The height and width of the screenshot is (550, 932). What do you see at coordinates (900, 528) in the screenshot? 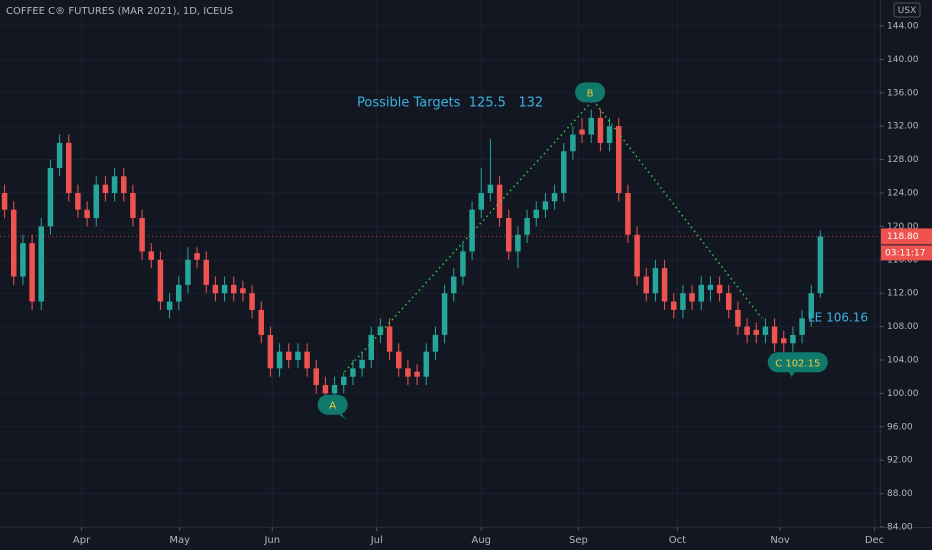
I see `y-tick-label: 84.00` at bounding box center [900, 528].